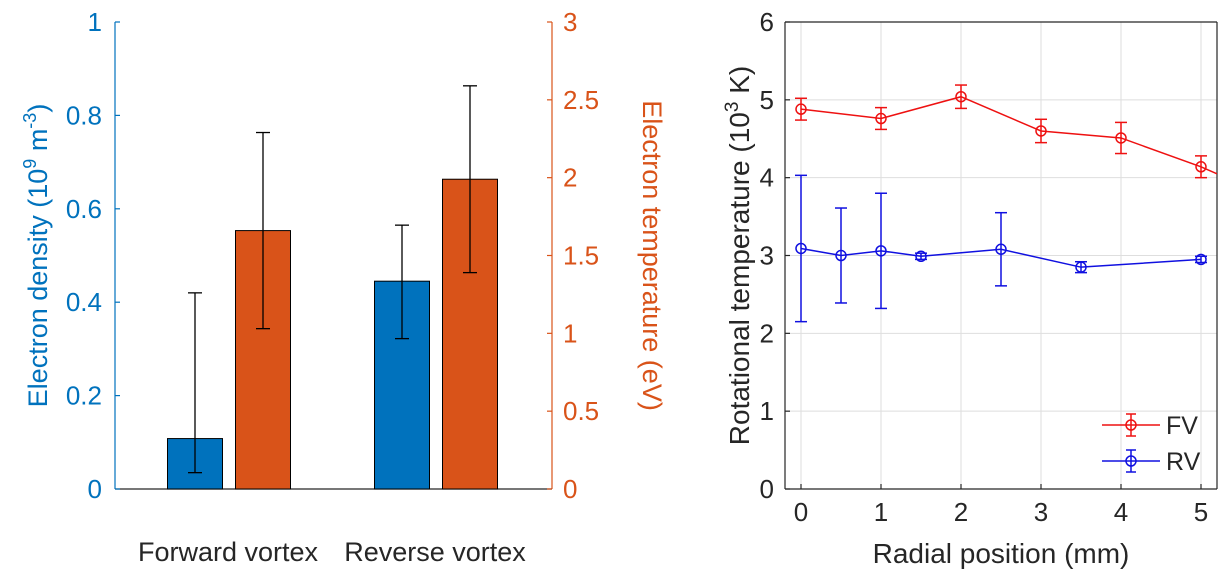 This screenshot has height=576, width=1225. I want to click on x-tick-label: 3, so click(1041, 512).